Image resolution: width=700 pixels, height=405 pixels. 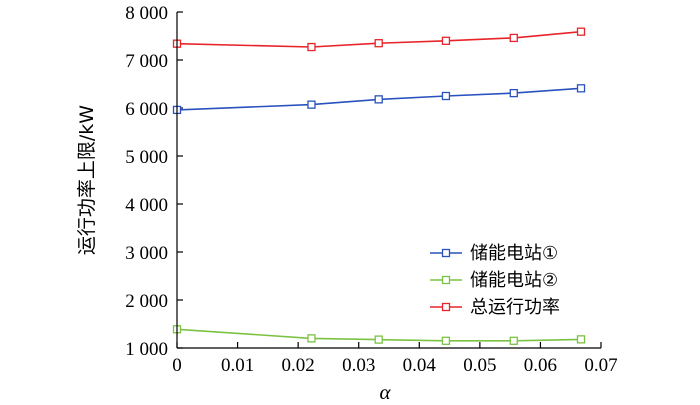 What do you see at coordinates (146, 301) in the screenshot?
I see `y-tick-label: 2 000` at bounding box center [146, 301].